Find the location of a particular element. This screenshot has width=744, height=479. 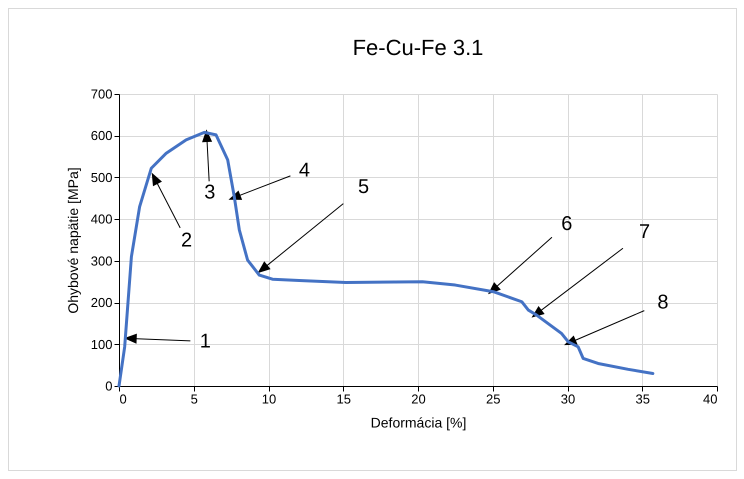

x-tick-label: 10 is located at coordinates (269, 399).